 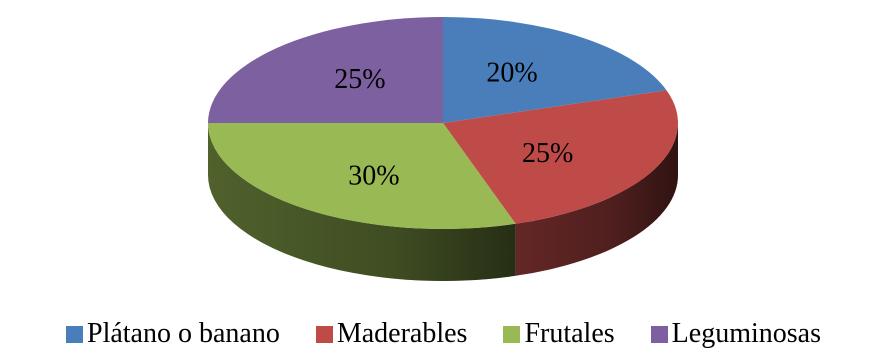 What do you see at coordinates (402, 333) in the screenshot?
I see `legend-label: Maderables` at bounding box center [402, 333].